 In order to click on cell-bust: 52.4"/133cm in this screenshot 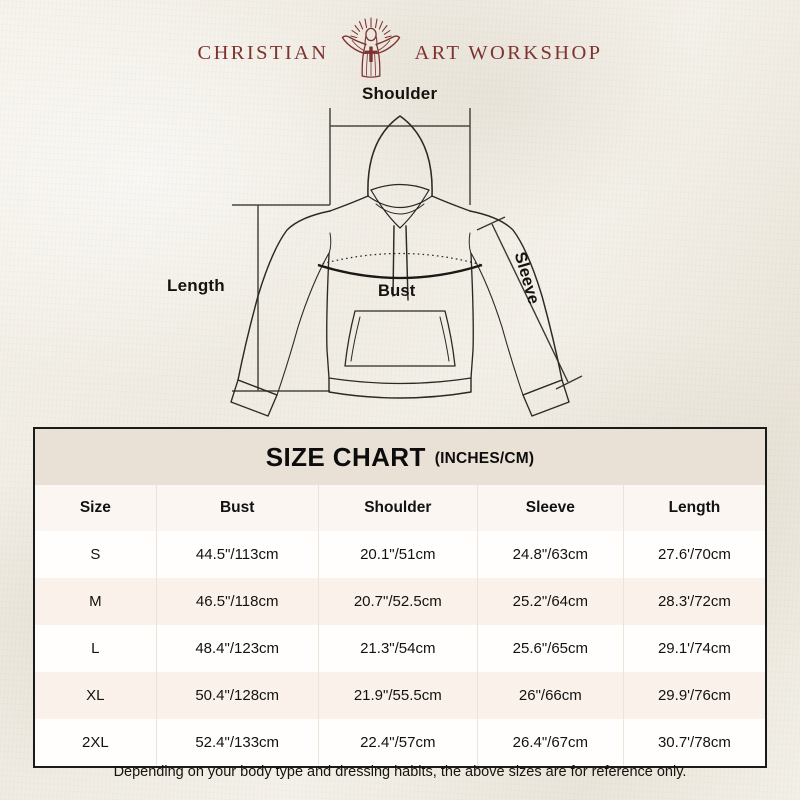, I will do `click(237, 742)`.